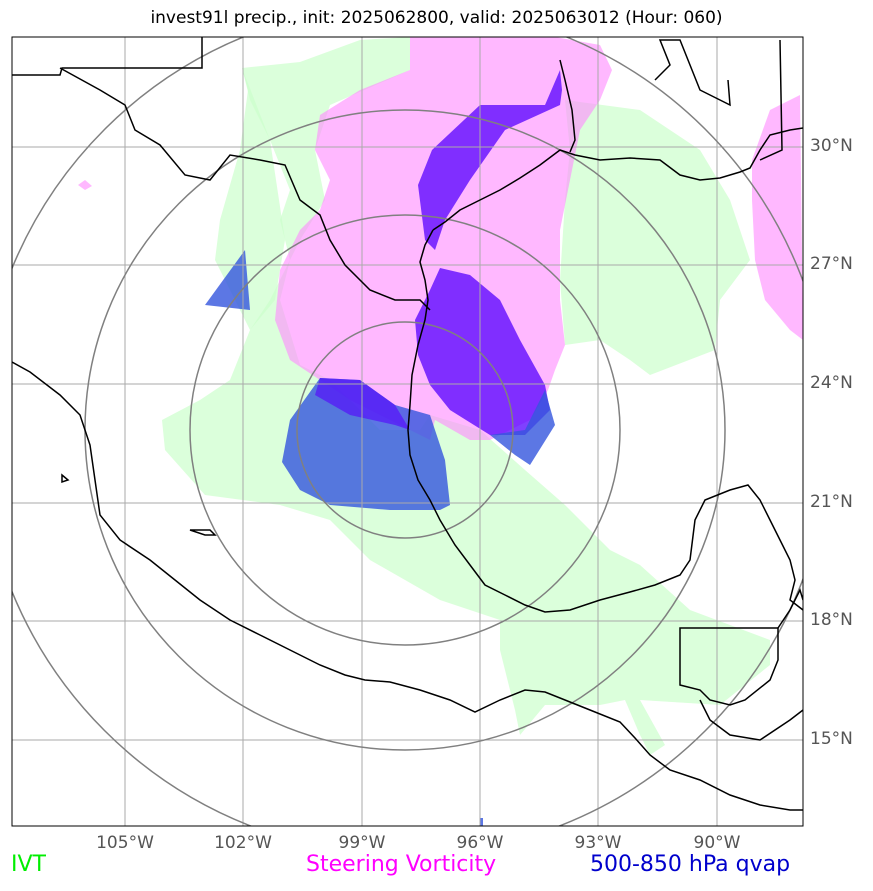 This screenshot has height=891, width=873. What do you see at coordinates (243, 843) in the screenshot?
I see `lon-label-102w: 102°W` at bounding box center [243, 843].